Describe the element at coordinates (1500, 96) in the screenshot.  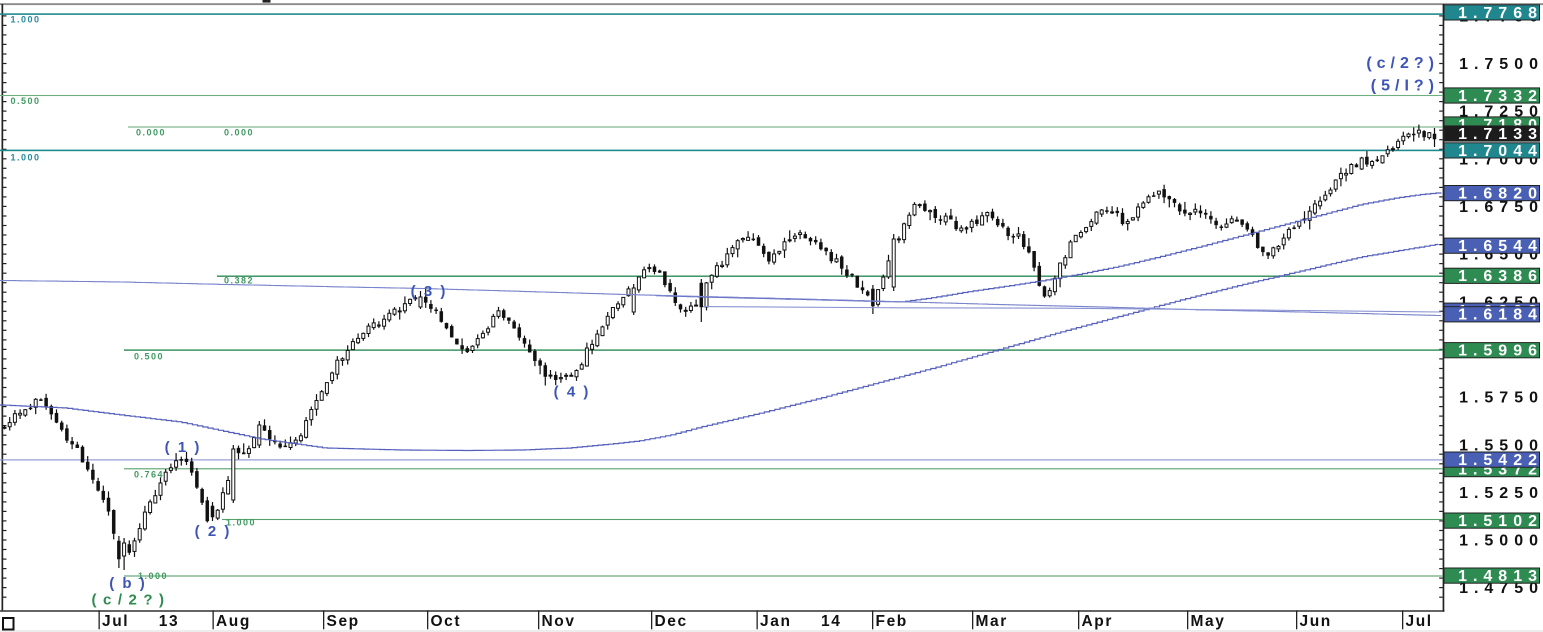
I see `svg-text: 1.7332` at that location.